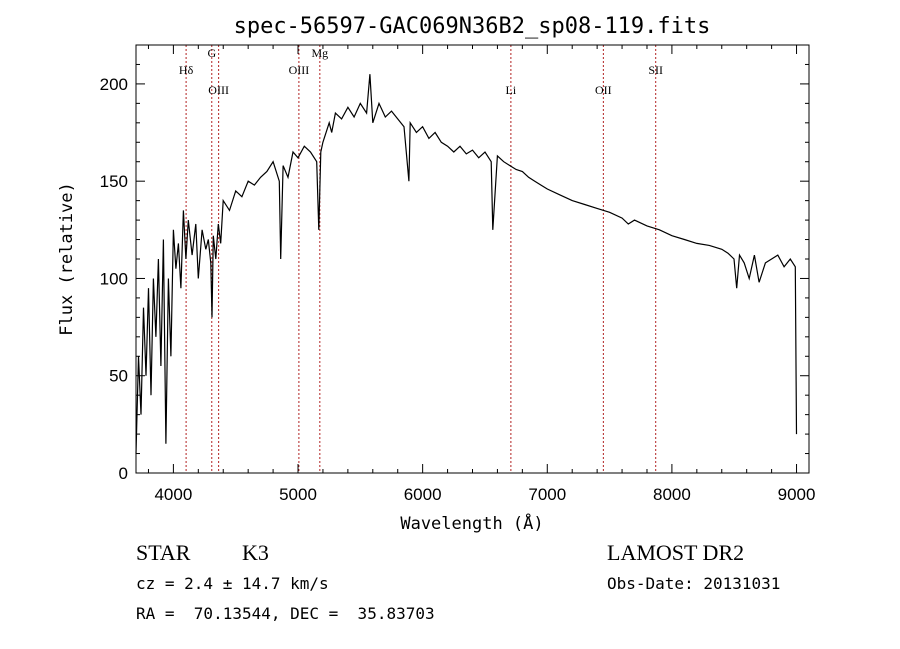  I want to click on line-marker-label: SII, so click(655, 70).